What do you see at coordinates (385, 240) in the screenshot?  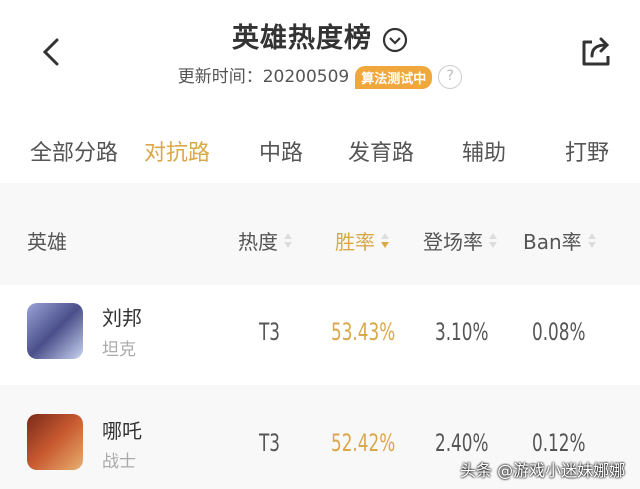 I see `sort-desc-icon` at bounding box center [385, 240].